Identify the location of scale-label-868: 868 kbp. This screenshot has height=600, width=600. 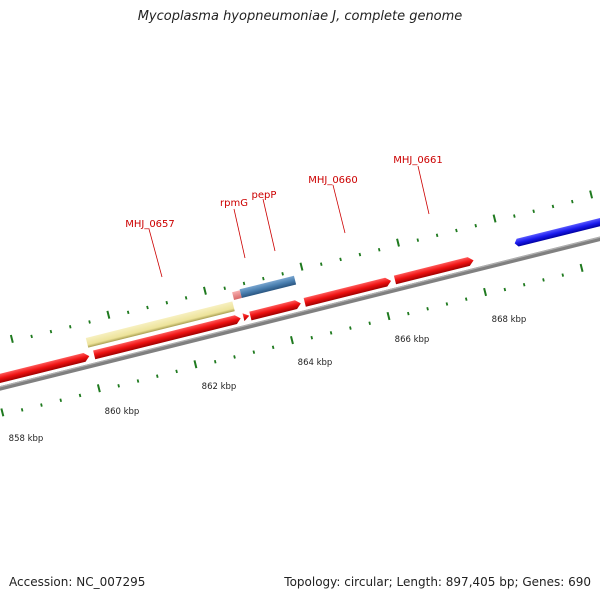
(509, 320).